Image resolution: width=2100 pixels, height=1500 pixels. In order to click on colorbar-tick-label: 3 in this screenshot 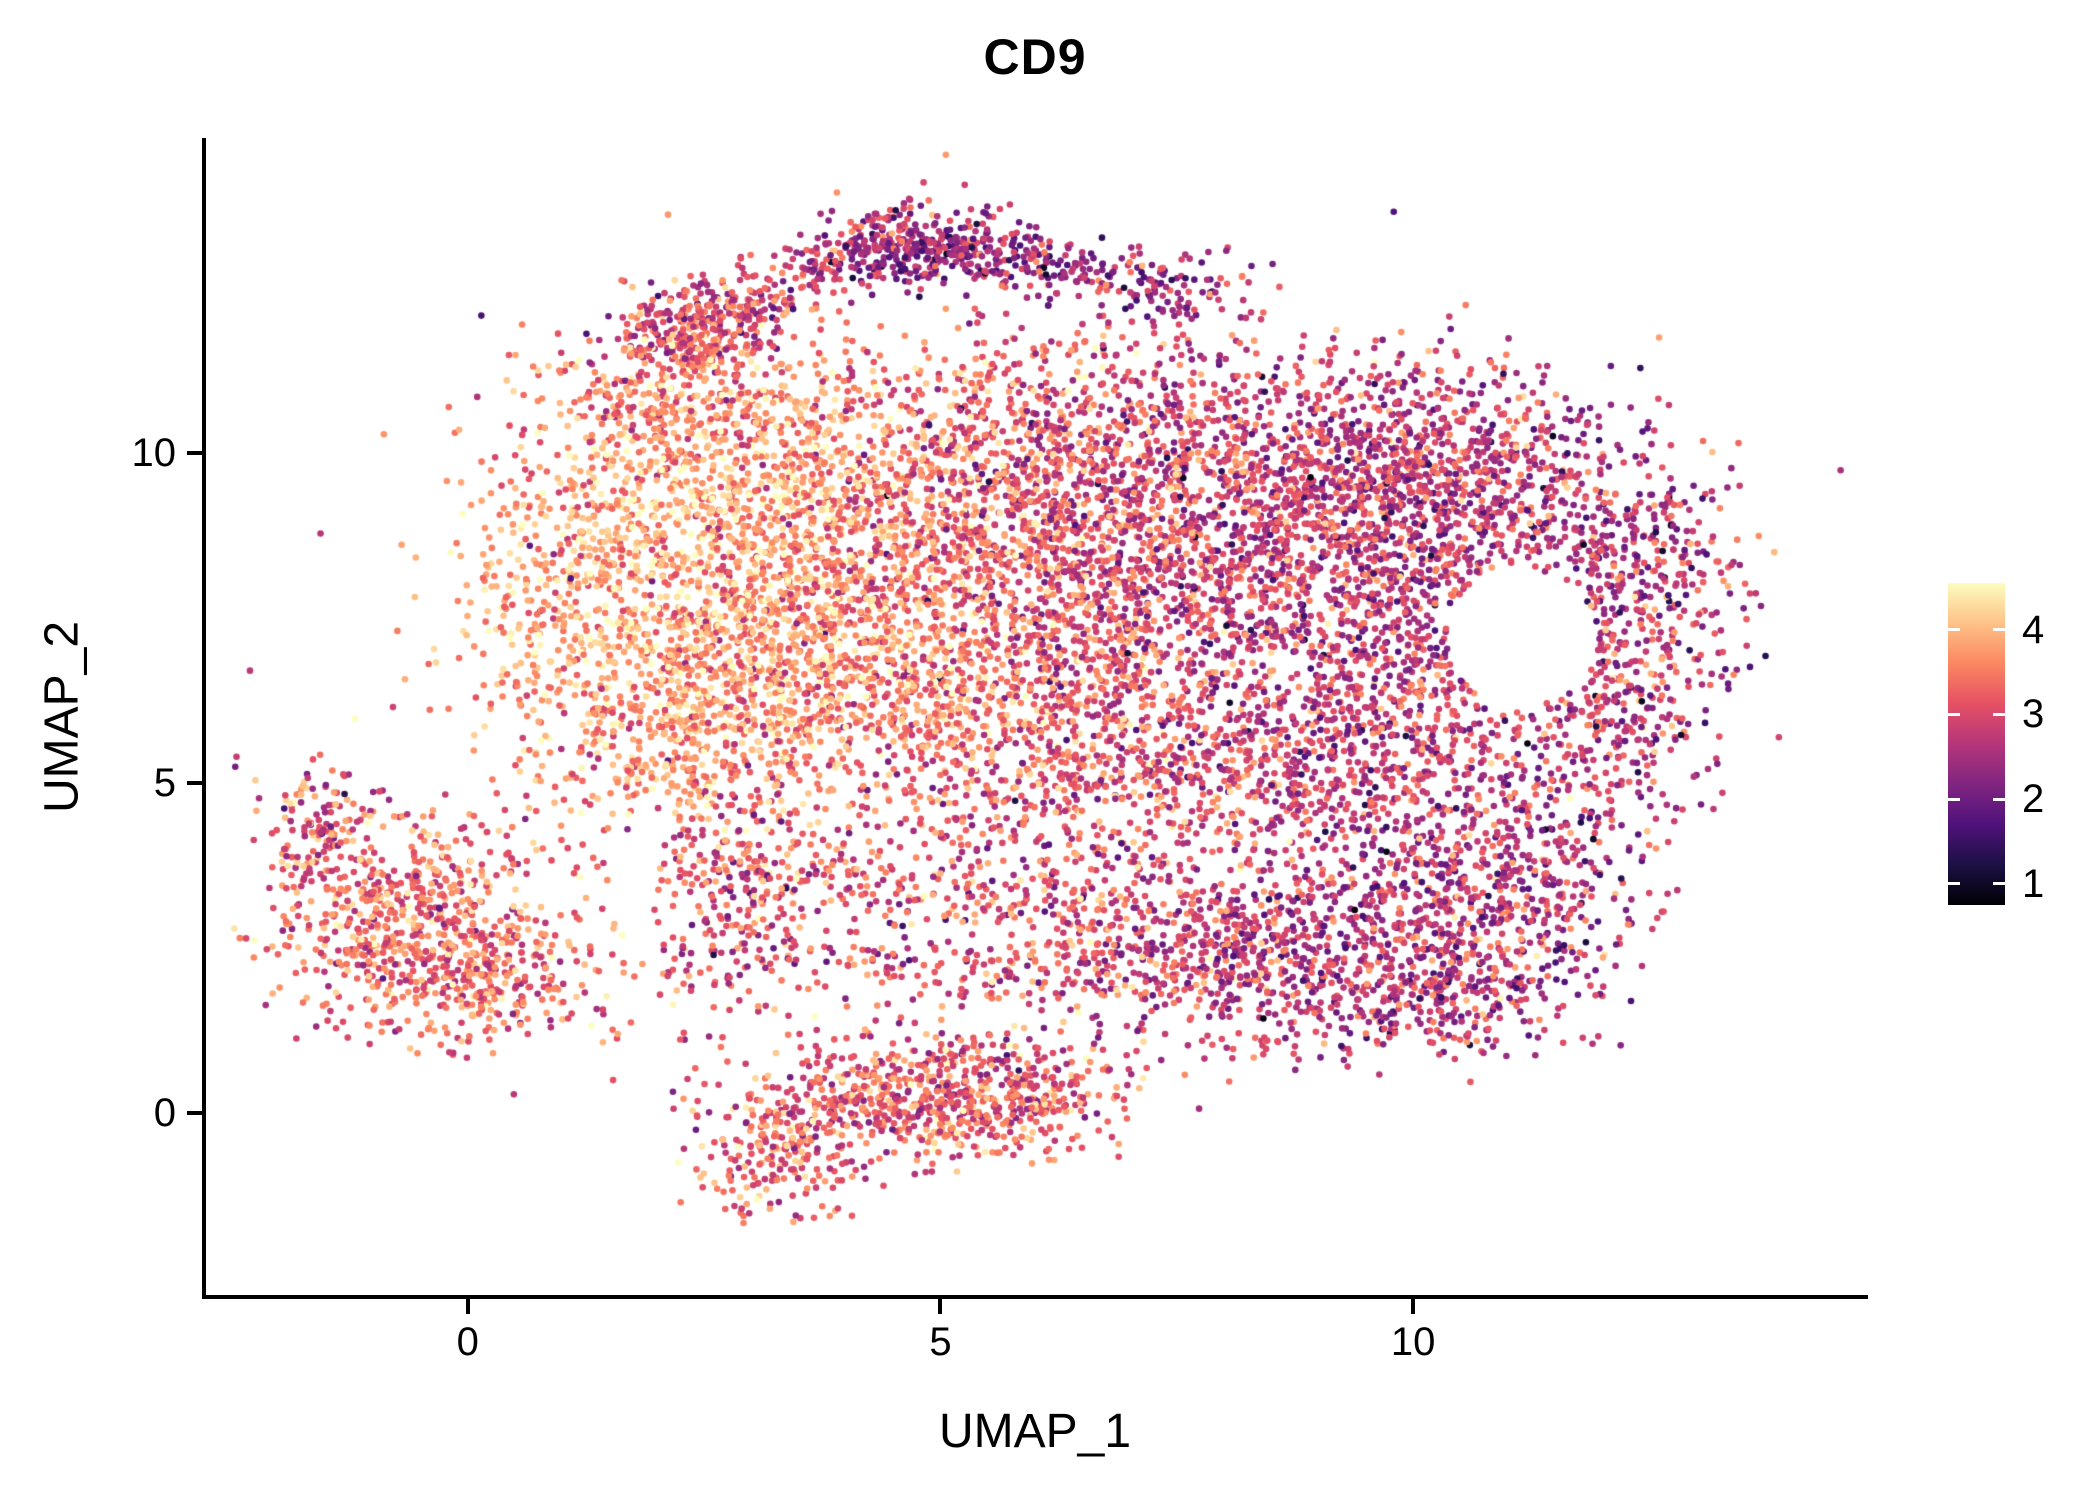, I will do `click(2033, 714)`.